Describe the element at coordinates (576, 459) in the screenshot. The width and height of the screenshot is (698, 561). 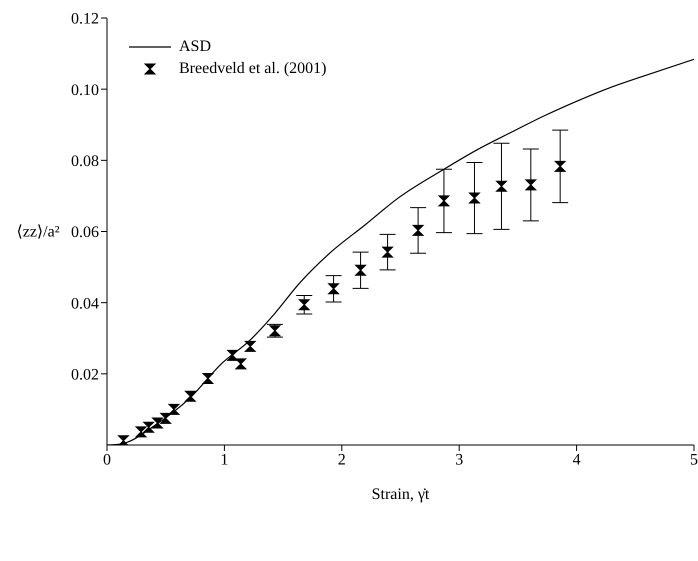
I see `x-tick-label: 4` at that location.